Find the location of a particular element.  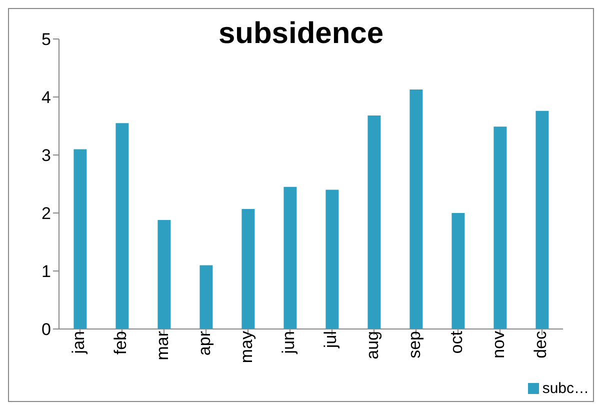

x-tick-label: jan is located at coordinates (78, 343).